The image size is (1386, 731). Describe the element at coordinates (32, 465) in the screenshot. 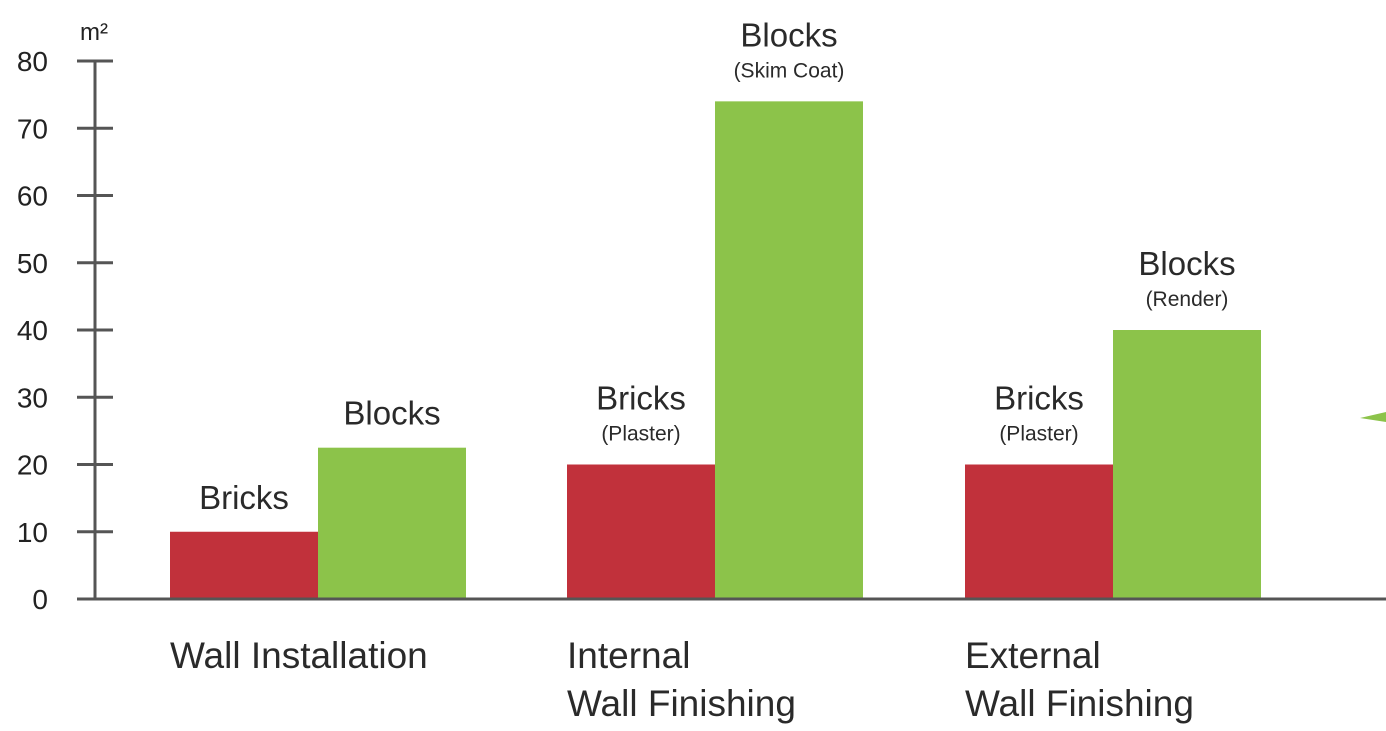

I see `y-tick-label: 20` at that location.